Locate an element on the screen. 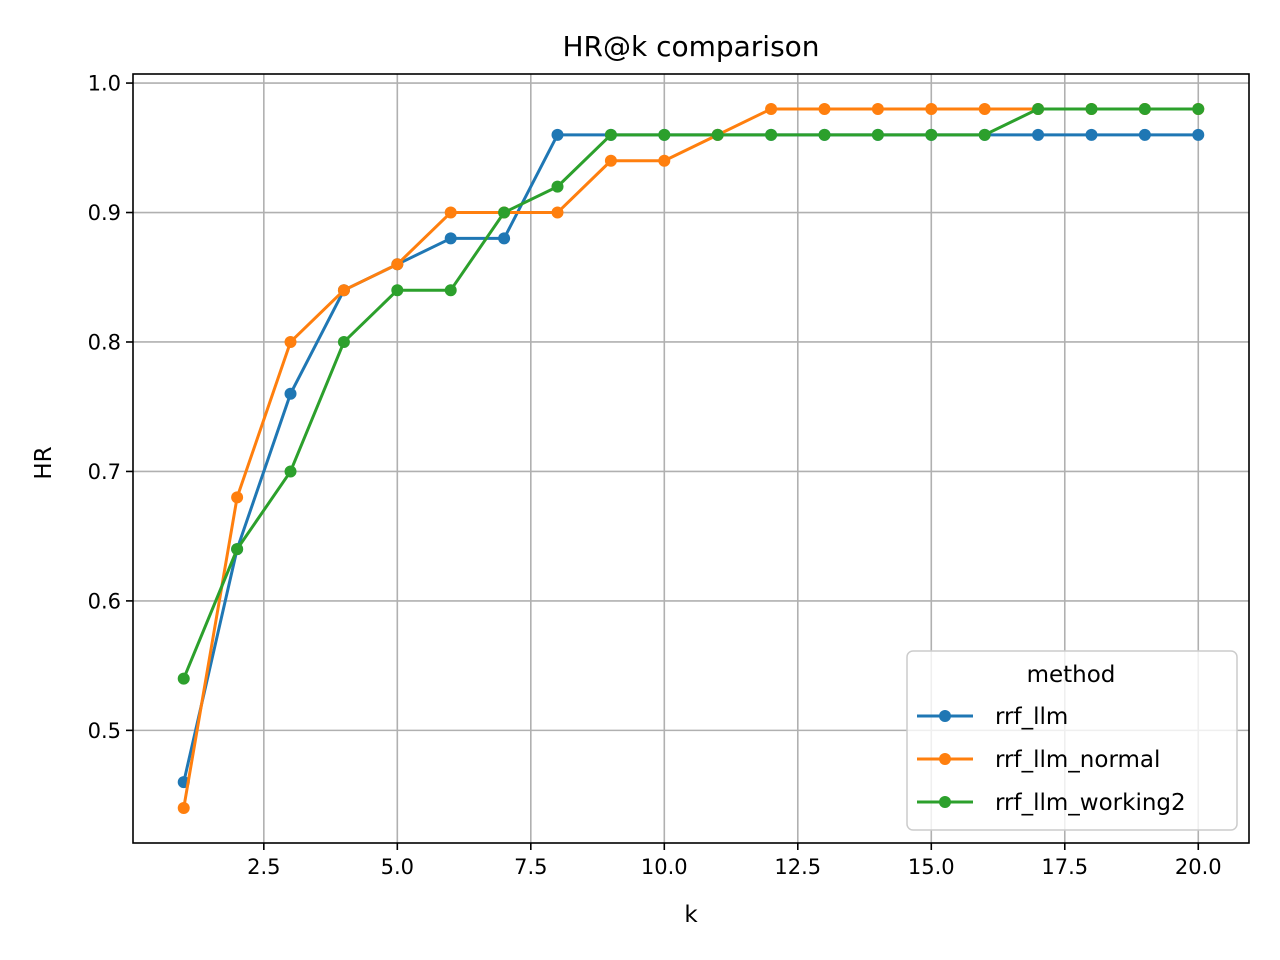 This screenshot has width=1280, height=960. x-tick-label: 10.0 is located at coordinates (664, 867).